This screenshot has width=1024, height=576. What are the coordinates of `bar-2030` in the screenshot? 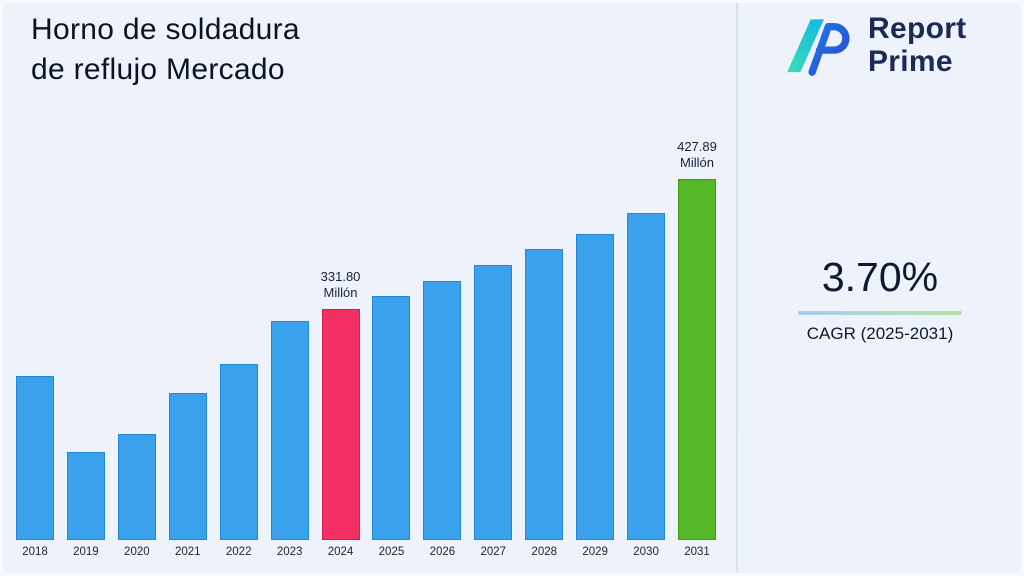 It's located at (646, 376).